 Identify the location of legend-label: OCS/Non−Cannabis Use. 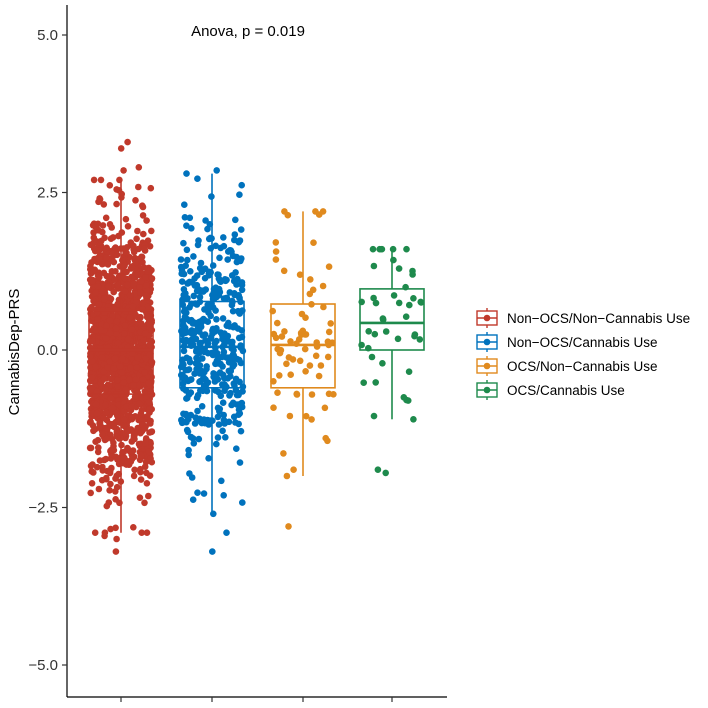
(582, 366).